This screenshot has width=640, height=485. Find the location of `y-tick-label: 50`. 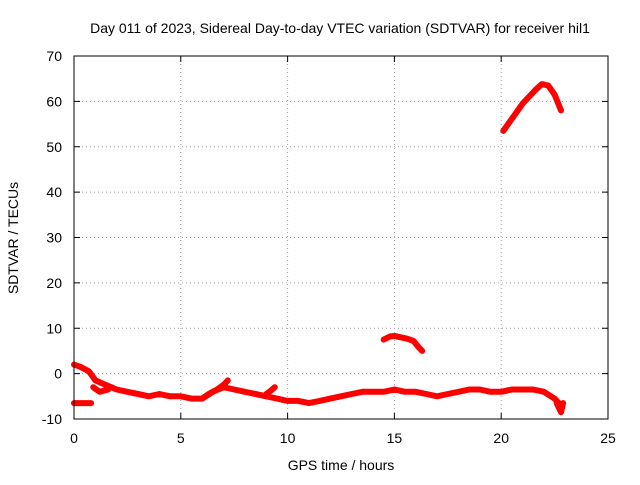

y-tick-label: 50 is located at coordinates (54, 147).